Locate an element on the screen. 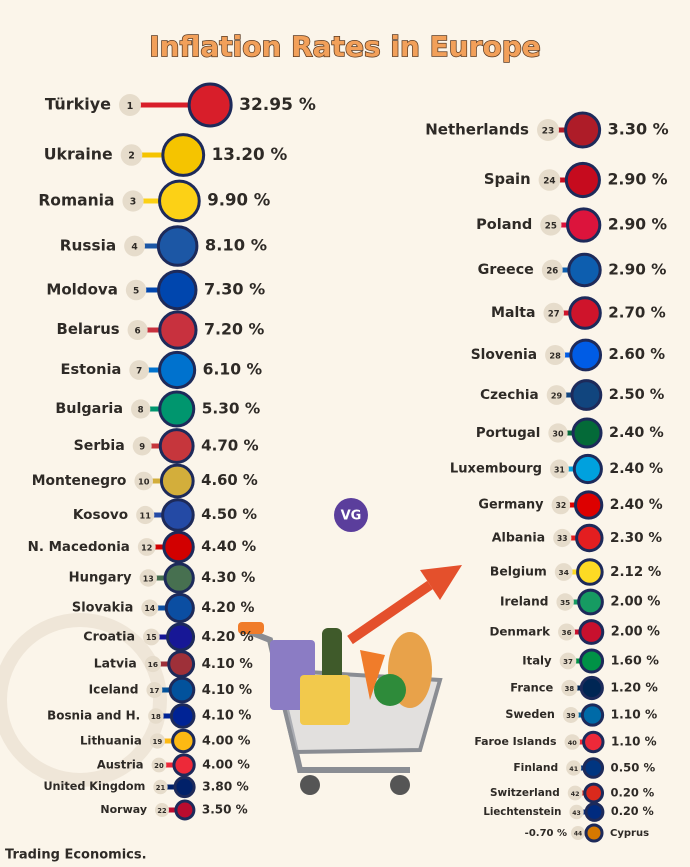 This screenshot has width=690, height=867. value-label: 4.70 % is located at coordinates (230, 446).